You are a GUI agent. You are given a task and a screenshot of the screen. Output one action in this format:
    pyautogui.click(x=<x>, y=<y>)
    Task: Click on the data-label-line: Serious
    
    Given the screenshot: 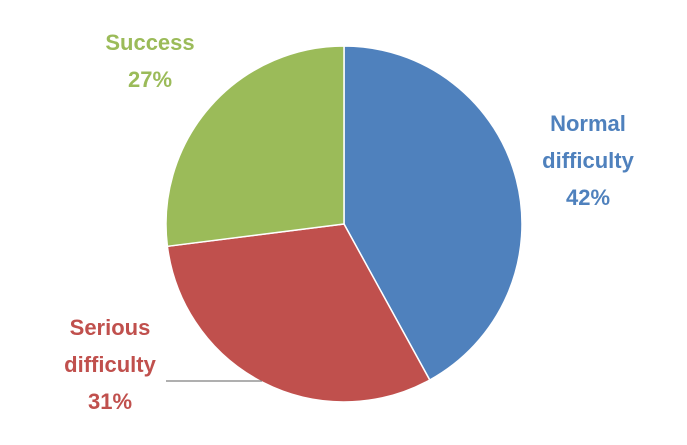 What is the action you would take?
    pyautogui.click(x=110, y=327)
    